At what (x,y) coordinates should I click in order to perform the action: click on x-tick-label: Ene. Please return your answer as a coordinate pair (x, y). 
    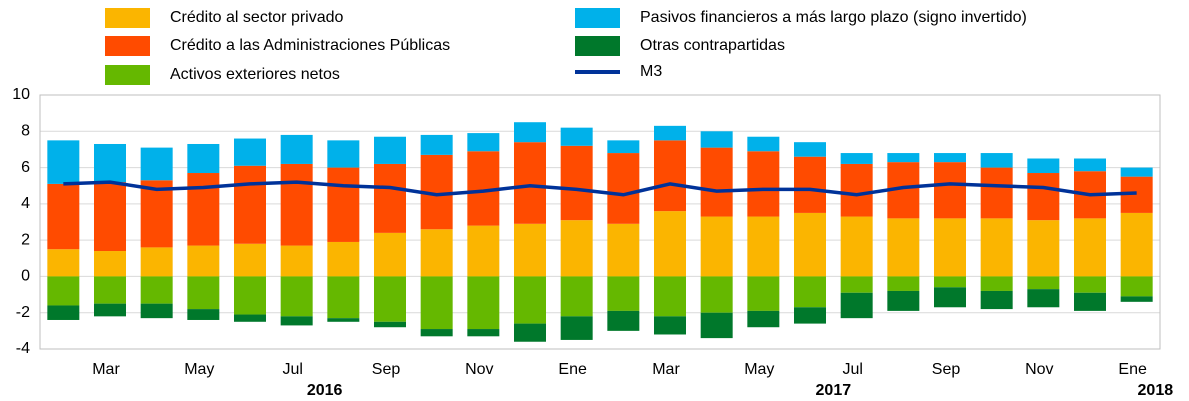
    Looking at the image, I should click on (572, 369).